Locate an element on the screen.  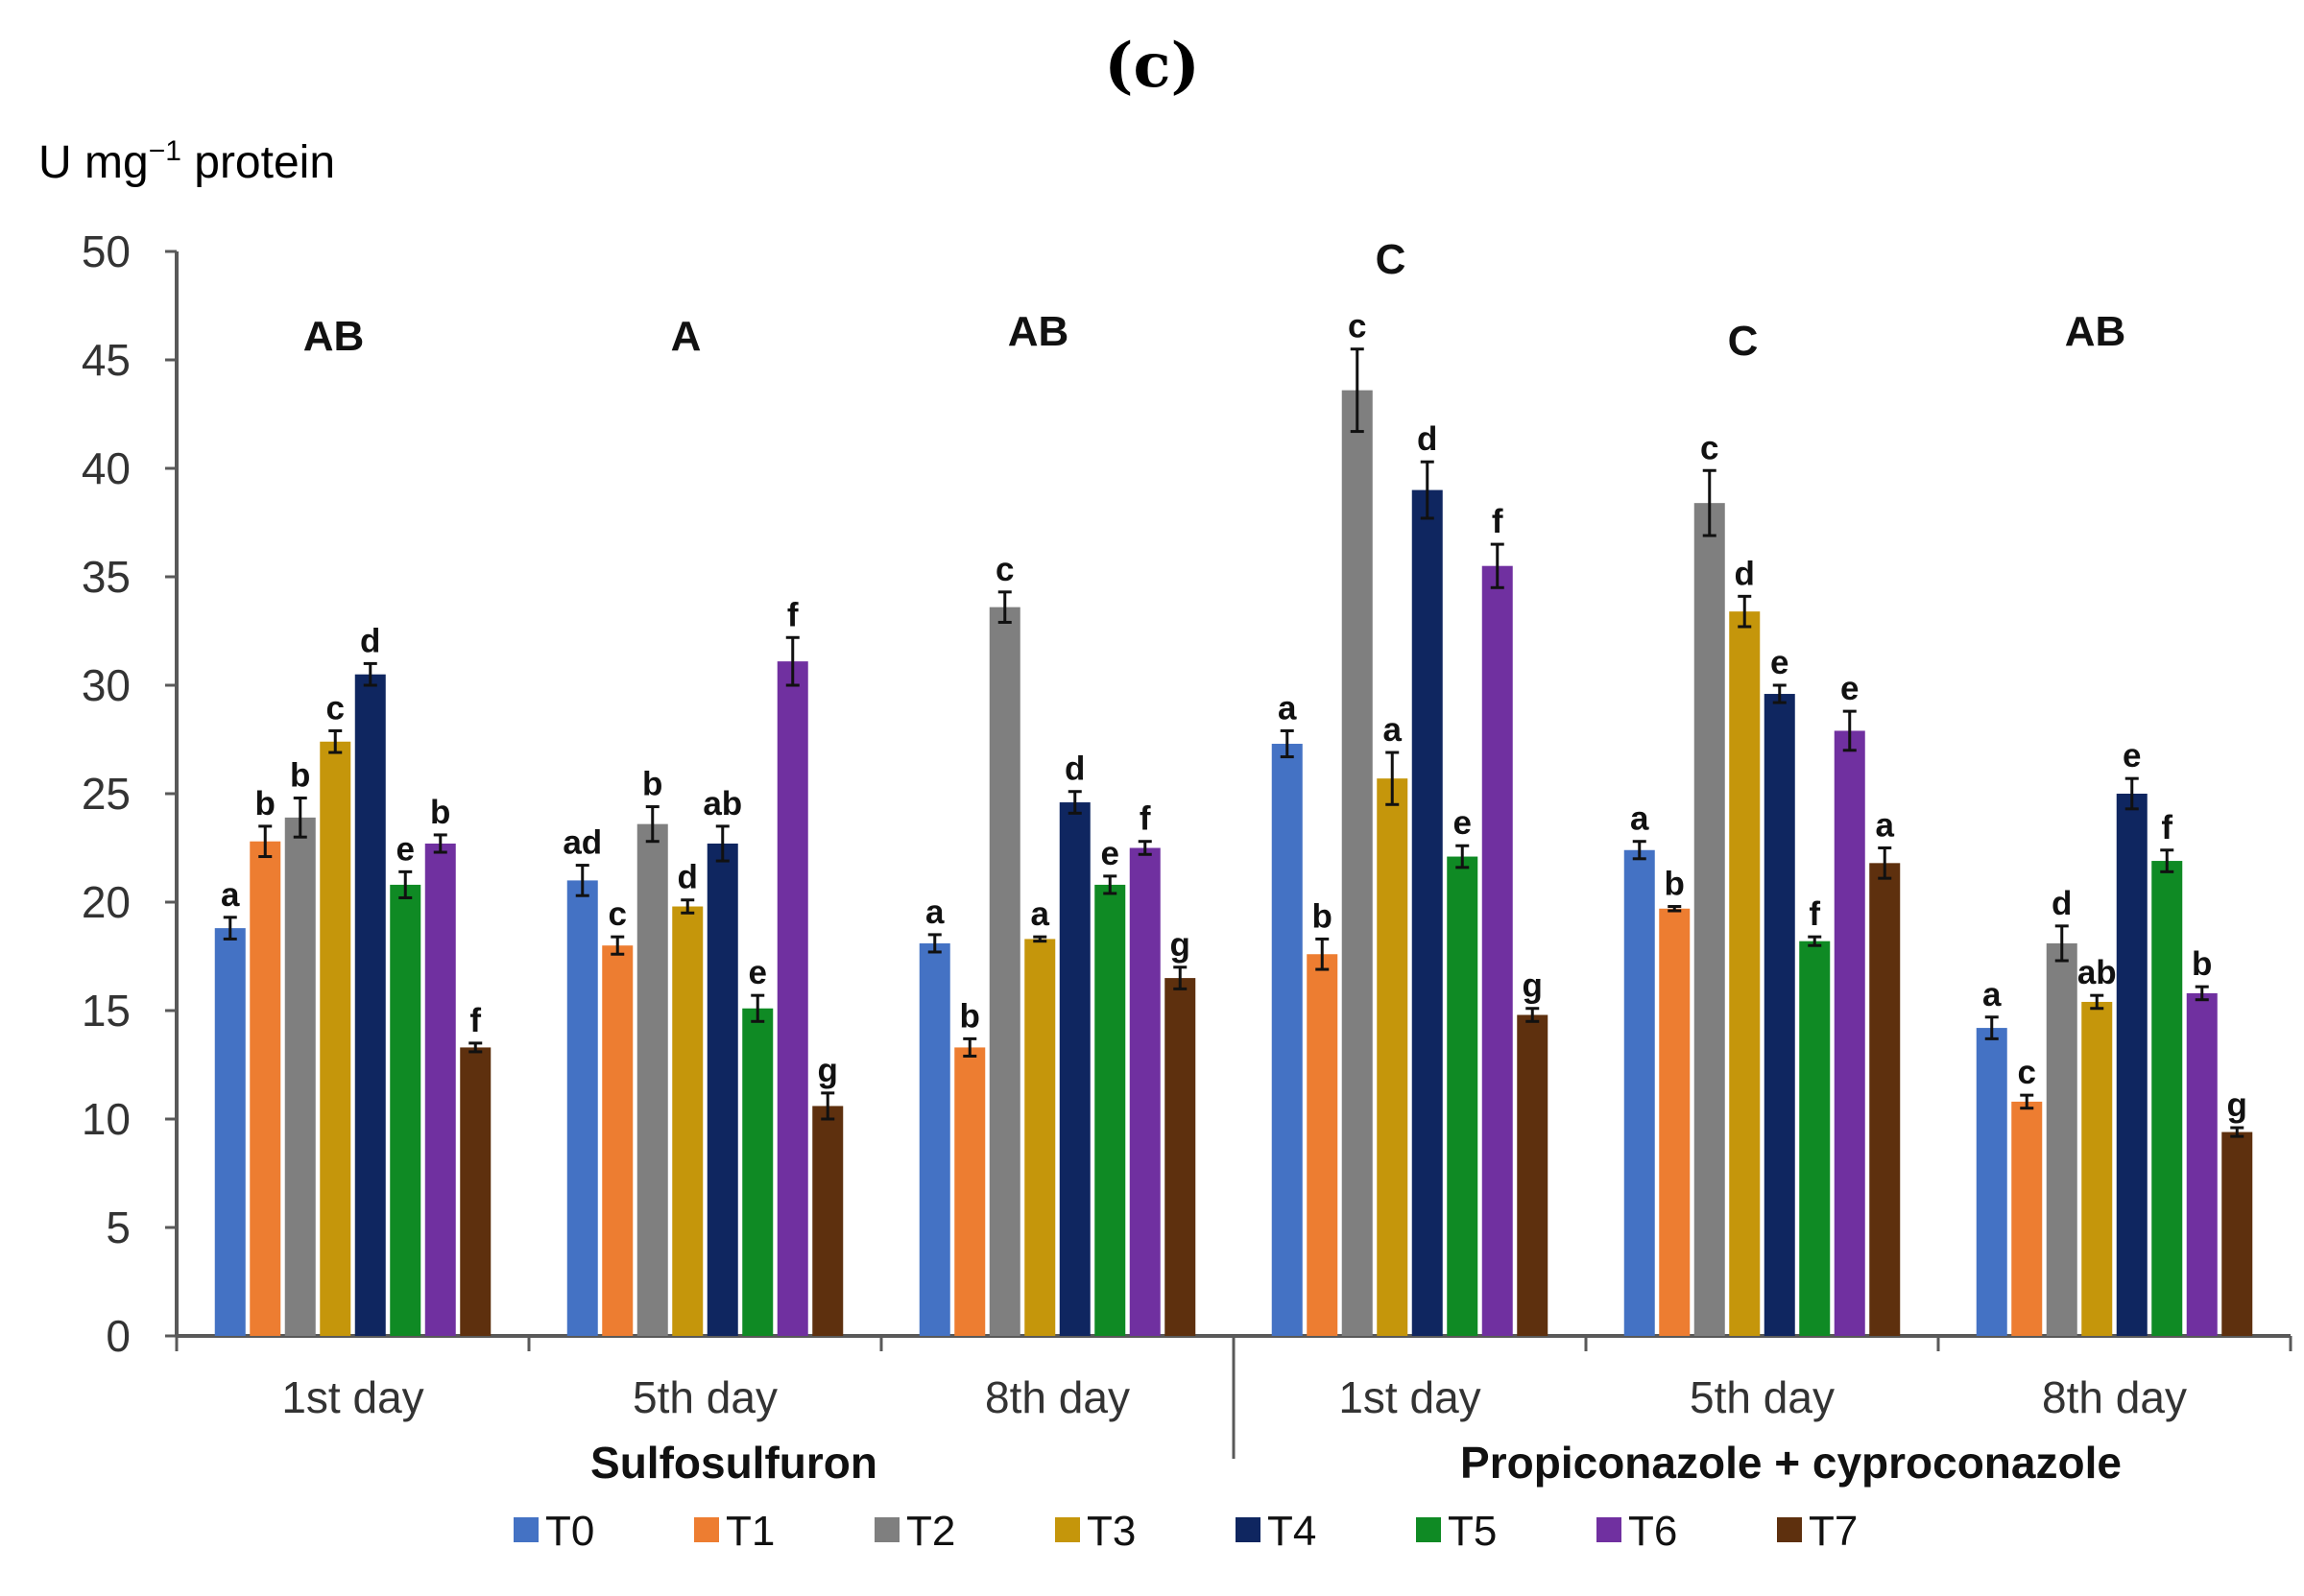
y-tick-label: 10 is located at coordinates (107, 1119).